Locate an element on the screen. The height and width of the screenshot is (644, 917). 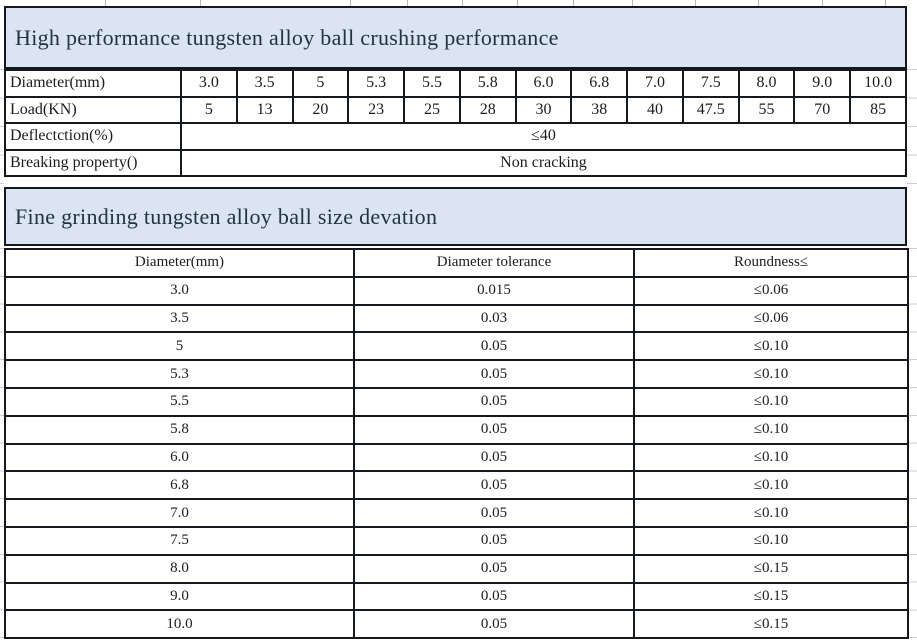
row-label: Load(KN) is located at coordinates (93, 109).